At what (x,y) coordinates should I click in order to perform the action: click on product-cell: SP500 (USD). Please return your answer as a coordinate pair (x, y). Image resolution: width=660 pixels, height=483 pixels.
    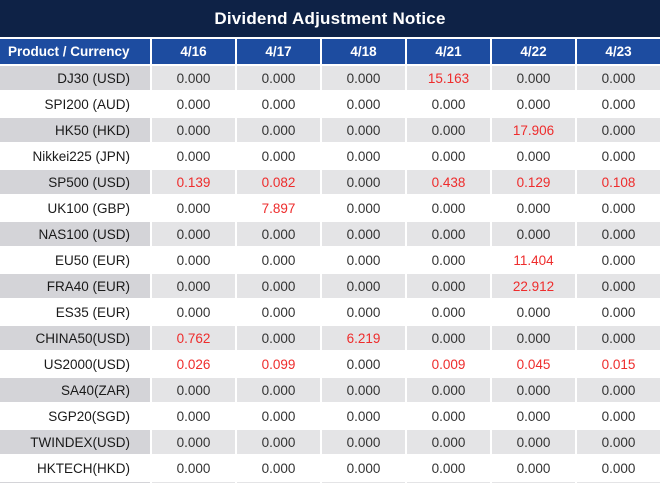
    Looking at the image, I should click on (75, 182).